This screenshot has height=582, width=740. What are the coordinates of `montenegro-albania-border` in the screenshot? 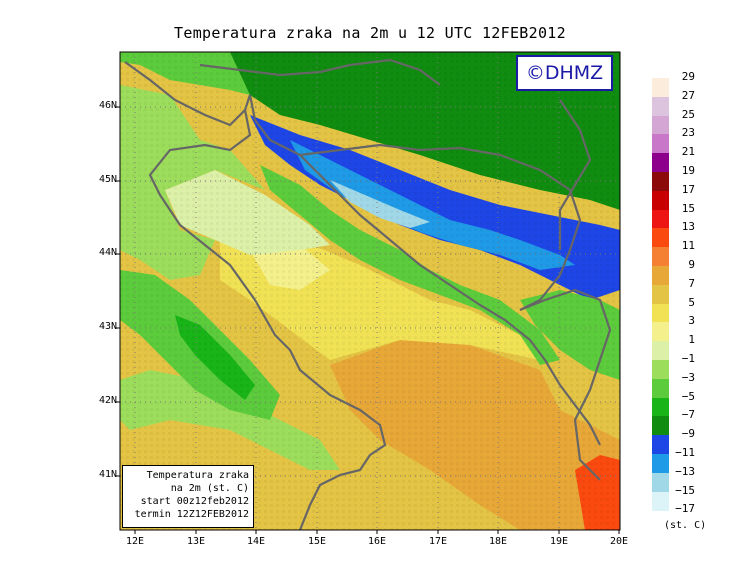 It's located at (565, 384).